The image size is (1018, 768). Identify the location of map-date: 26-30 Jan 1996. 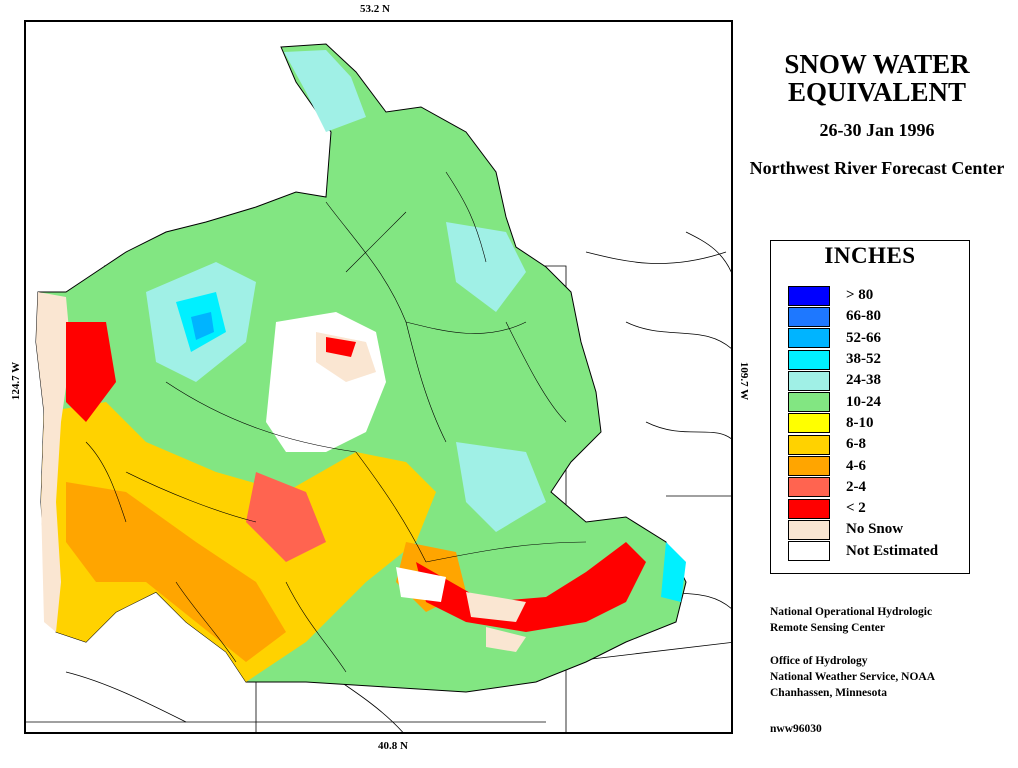
(877, 130).